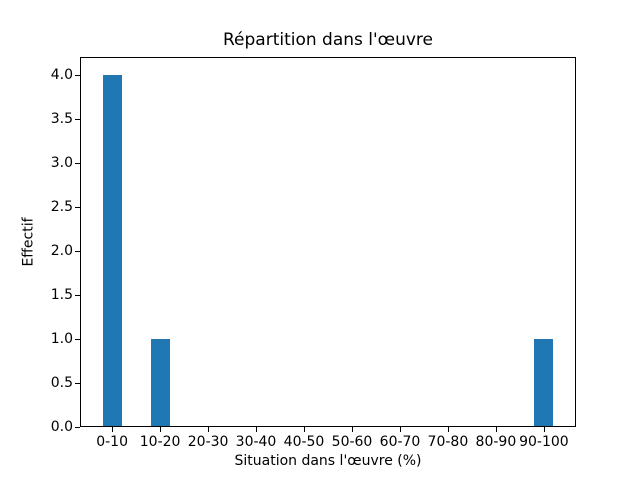  Describe the element at coordinates (160, 442) in the screenshot. I see `x-tick-label: 10-20` at that location.